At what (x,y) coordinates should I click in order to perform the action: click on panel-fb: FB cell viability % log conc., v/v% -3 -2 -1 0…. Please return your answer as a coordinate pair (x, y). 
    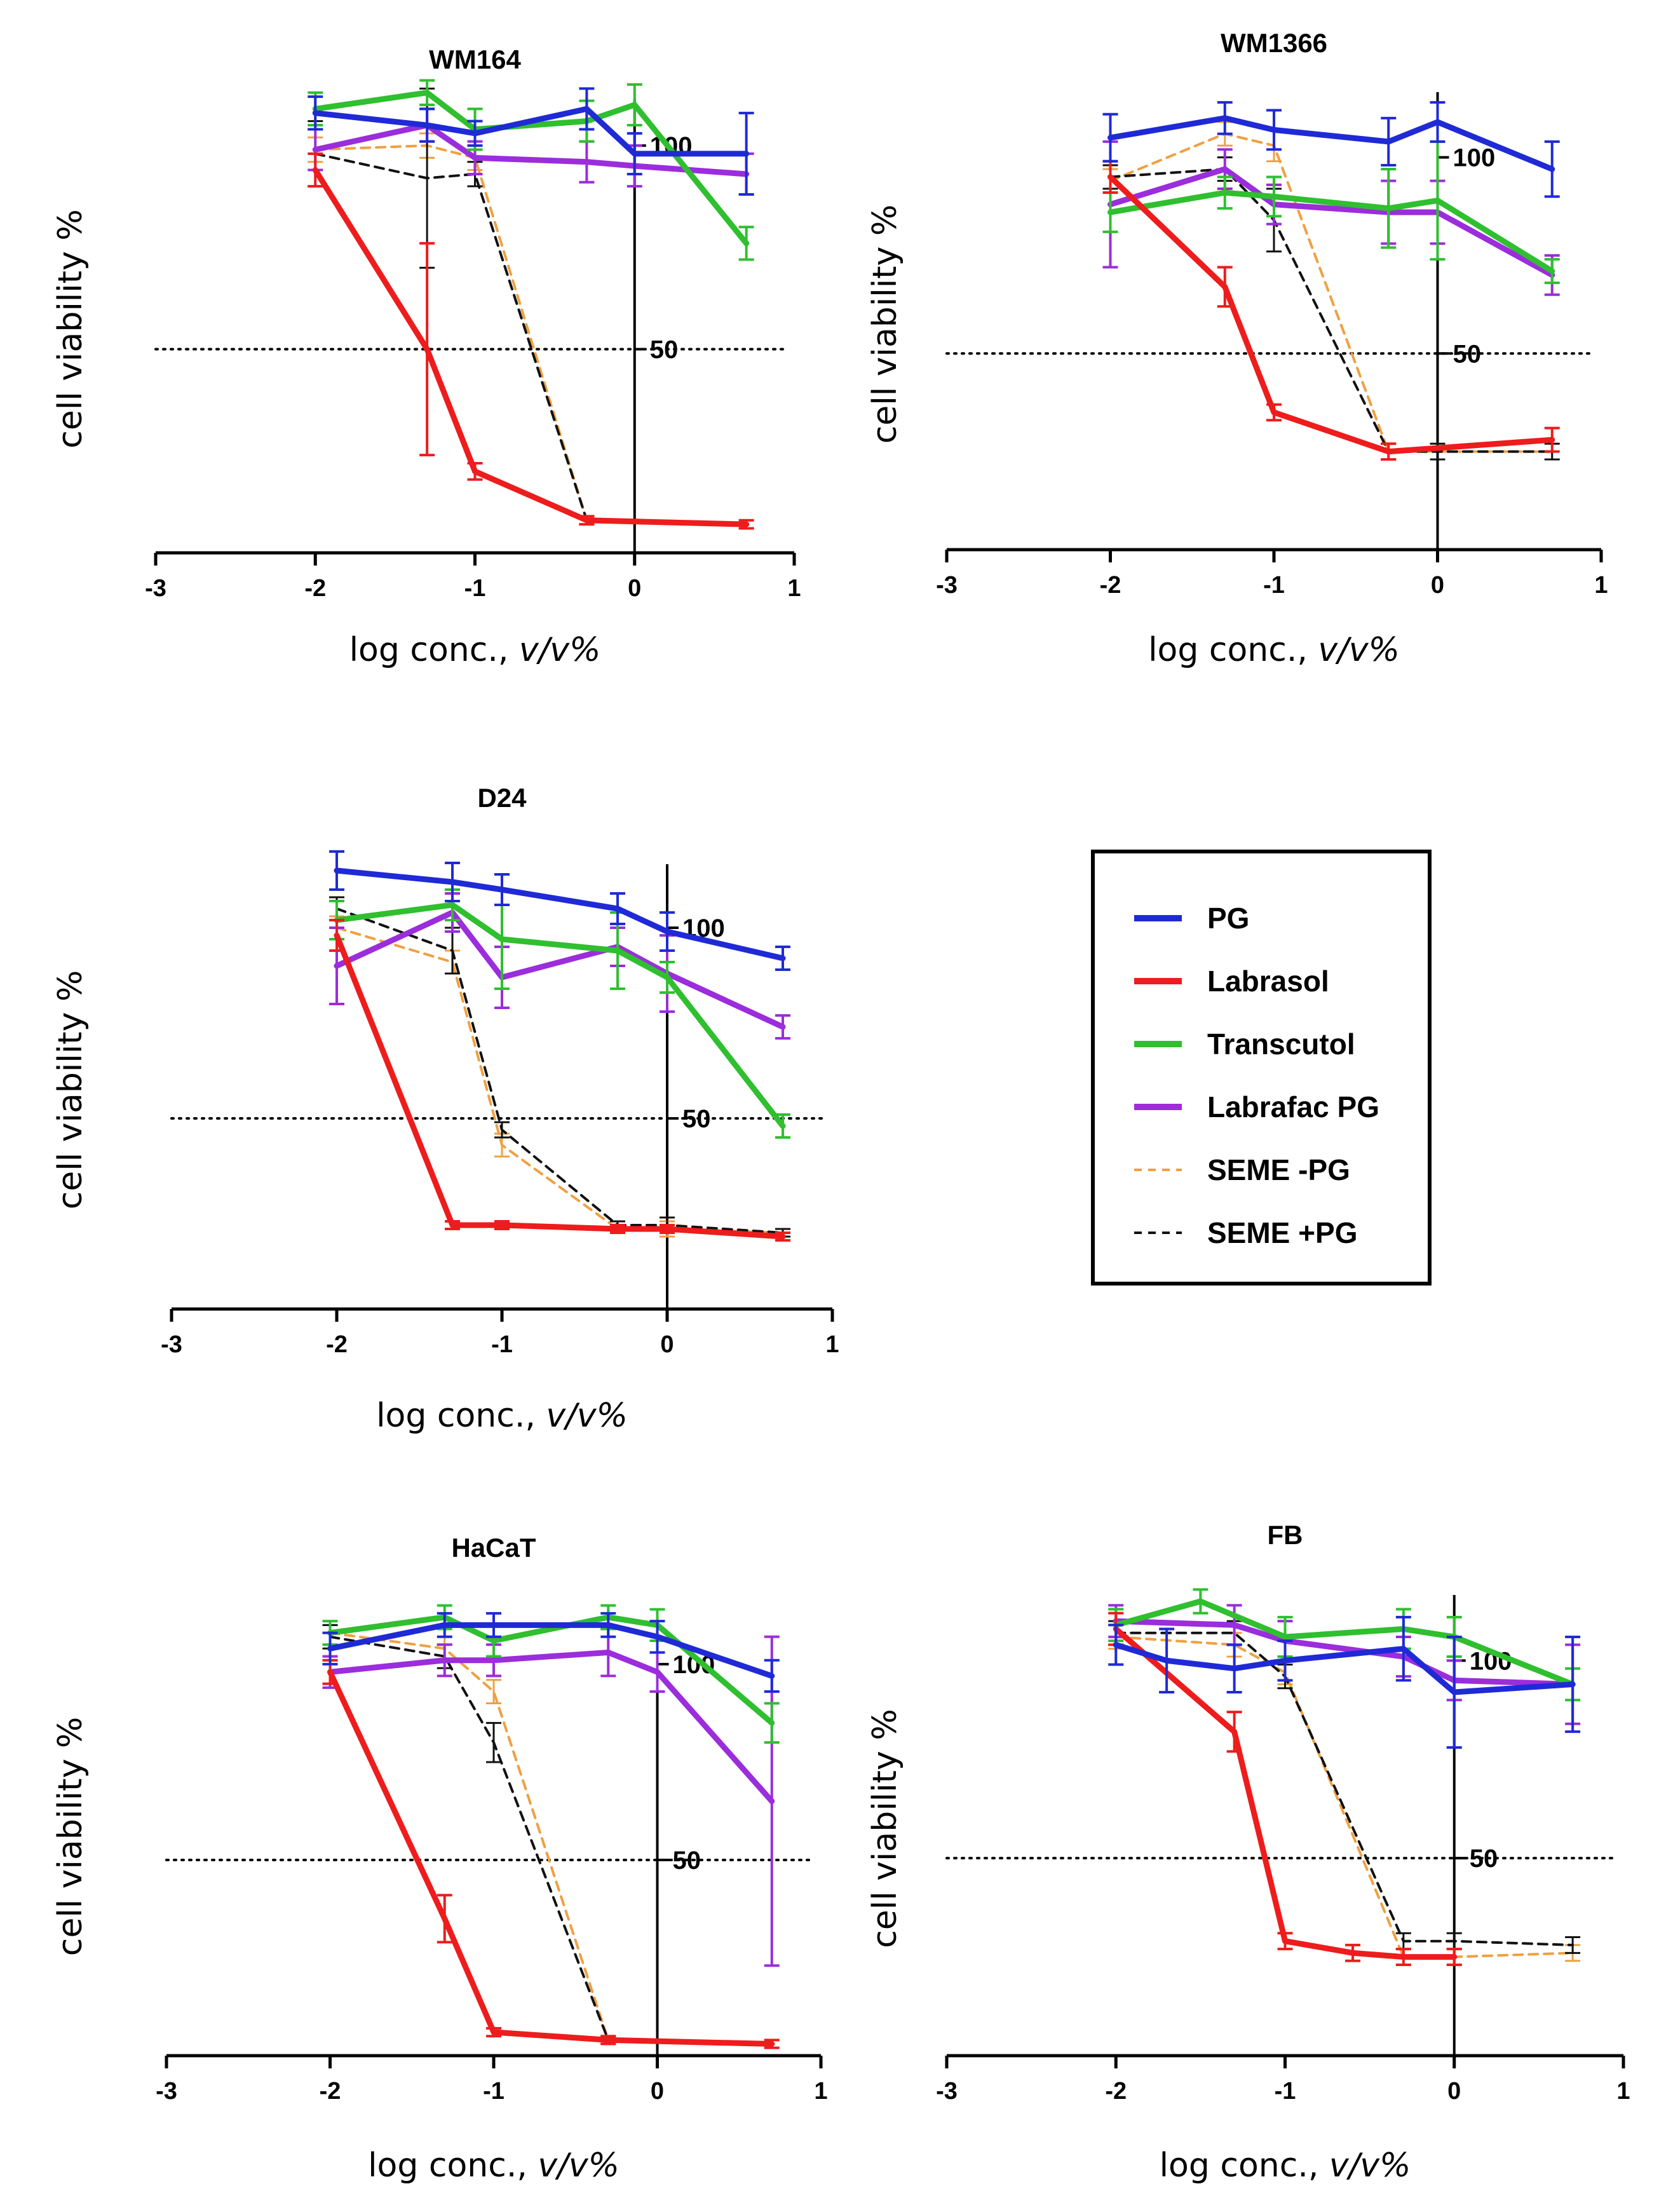
    Looking at the image, I should click on (1248, 1852).